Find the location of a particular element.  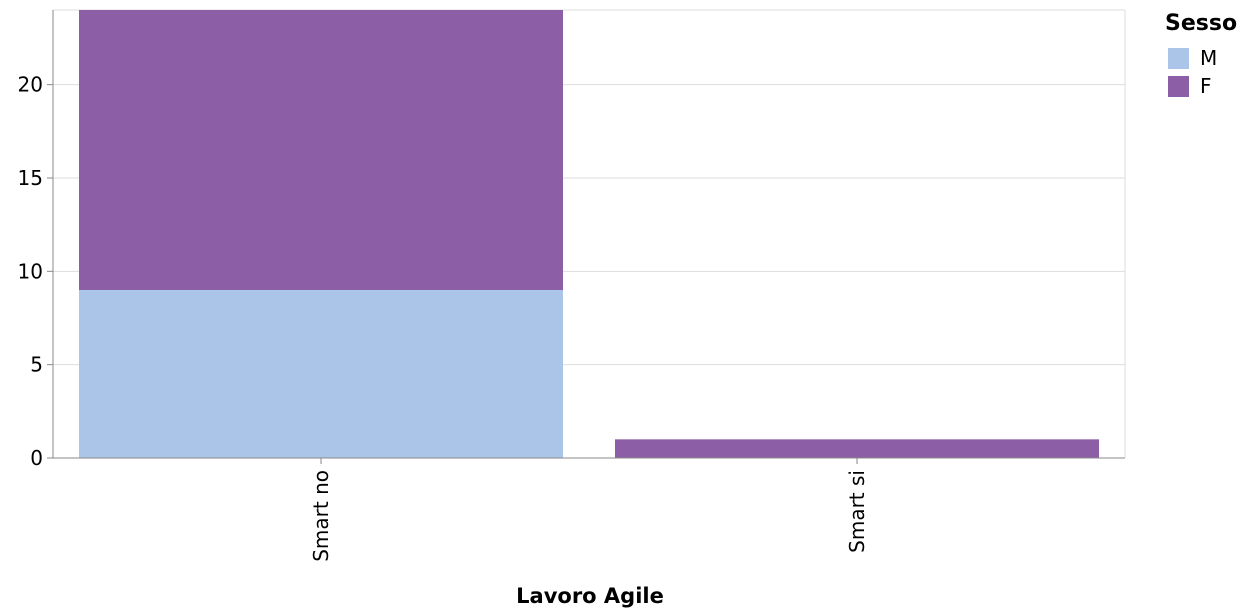

y-tick-label: 5 is located at coordinates (36, 365).